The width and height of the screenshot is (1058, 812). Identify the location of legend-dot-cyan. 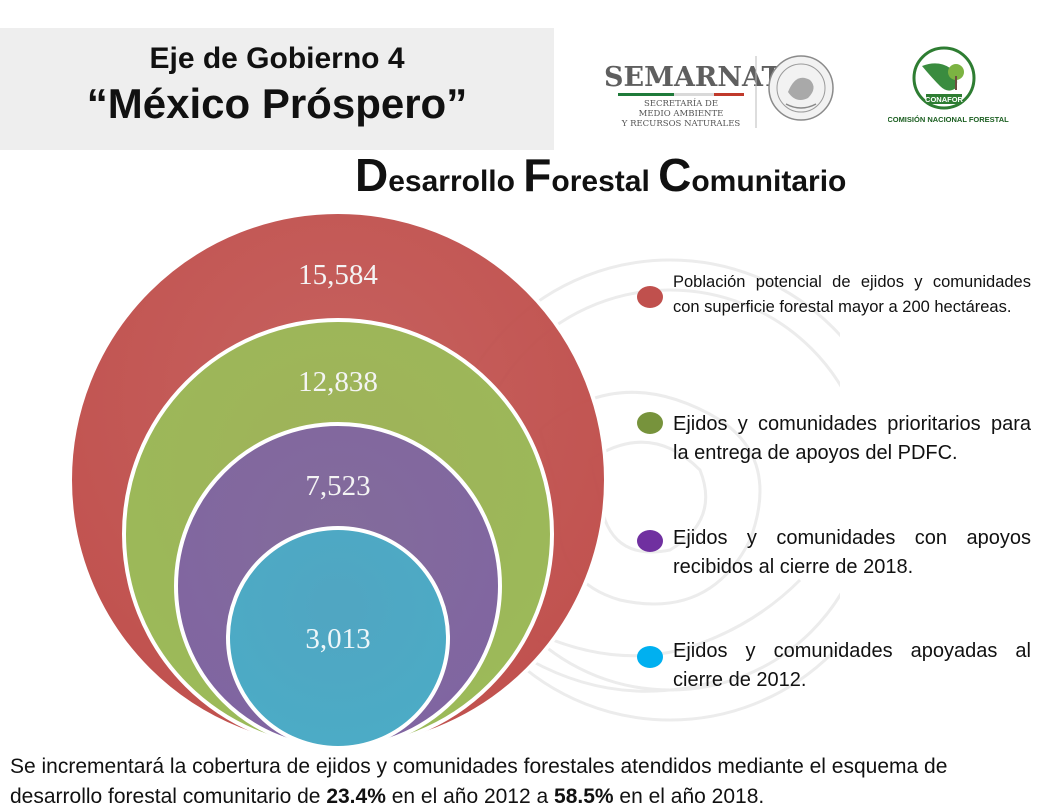
(650, 657).